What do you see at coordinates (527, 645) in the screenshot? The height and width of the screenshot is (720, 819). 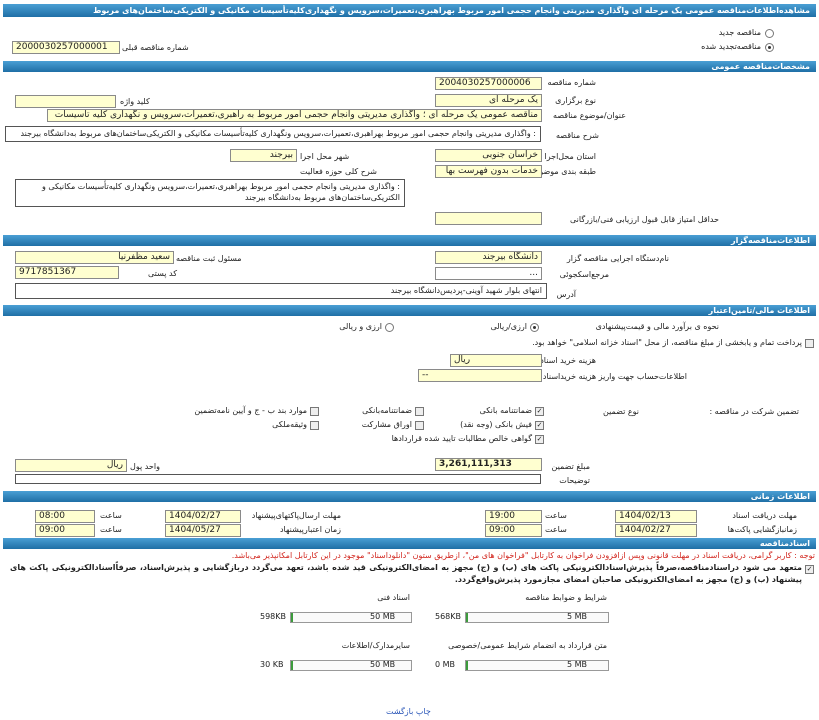 I see `label: متن قرارداد به انضمام شرایط عمومی/خصوصی` at bounding box center [527, 645].